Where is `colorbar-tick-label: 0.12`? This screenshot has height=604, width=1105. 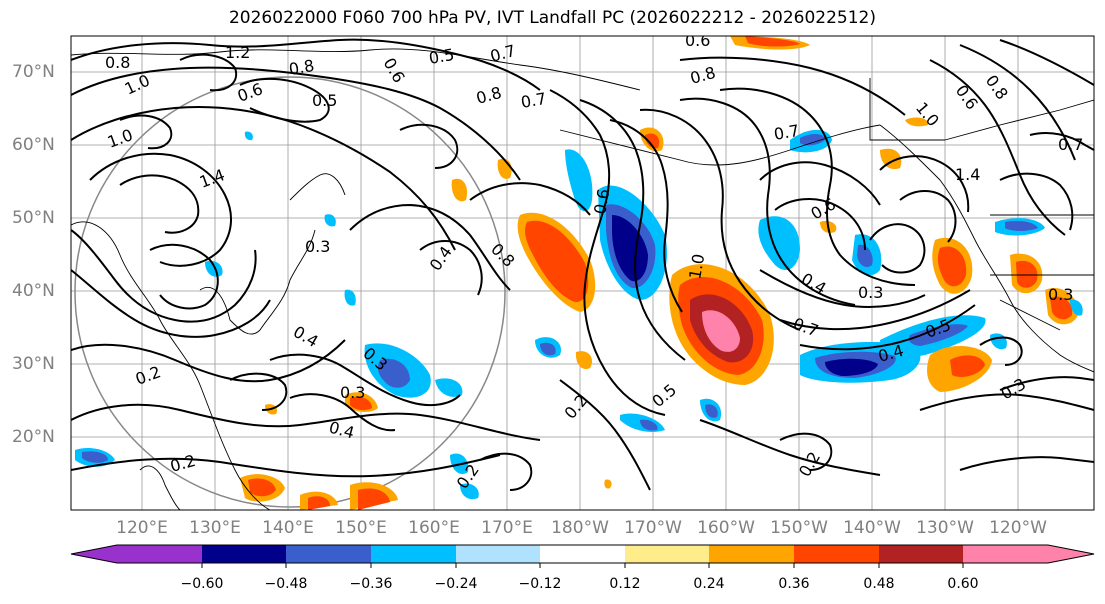 colorbar-tick-label: 0.12 is located at coordinates (625, 584).